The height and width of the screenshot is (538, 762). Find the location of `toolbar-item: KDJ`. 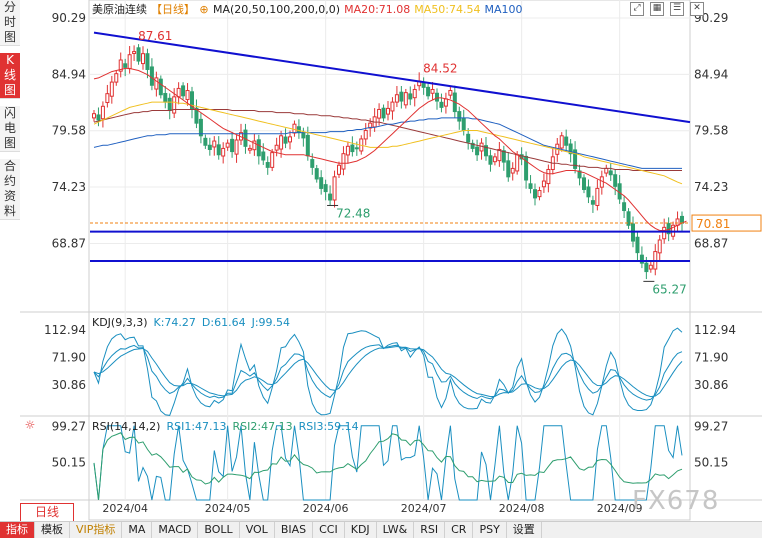

toolbar-item: KDJ is located at coordinates (361, 530).